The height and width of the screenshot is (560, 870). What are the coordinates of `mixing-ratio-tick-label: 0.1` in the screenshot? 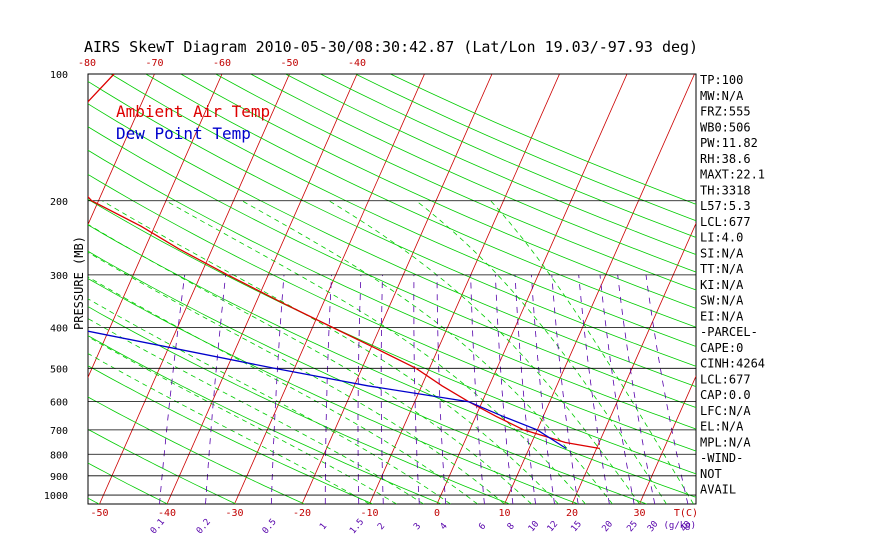 It's located at (158, 526).